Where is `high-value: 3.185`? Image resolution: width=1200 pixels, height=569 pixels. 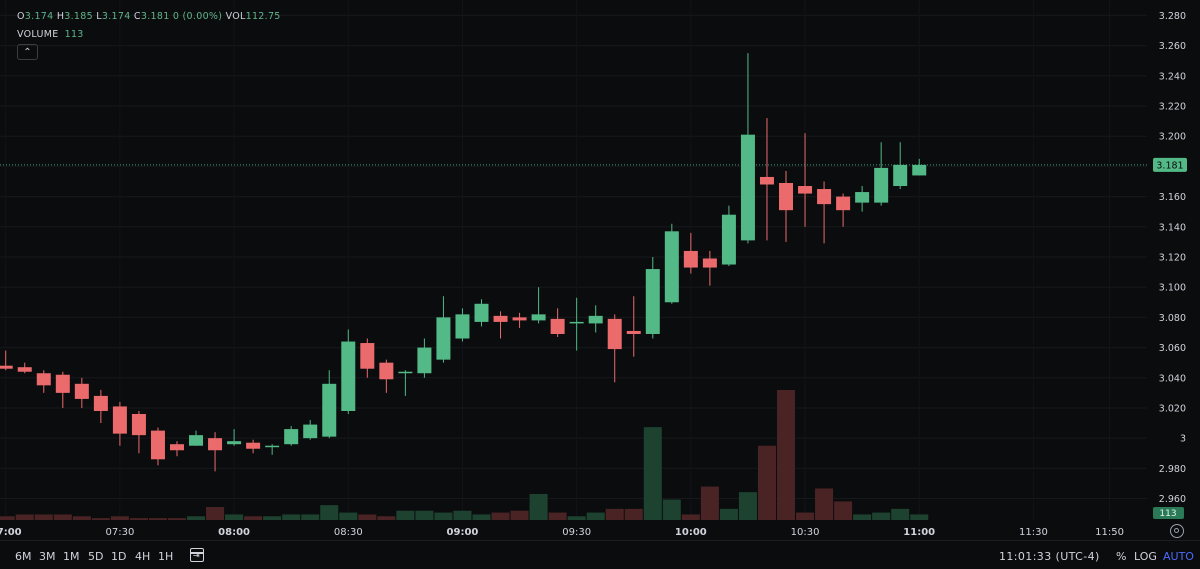
high-value: 3.185 is located at coordinates (78, 16).